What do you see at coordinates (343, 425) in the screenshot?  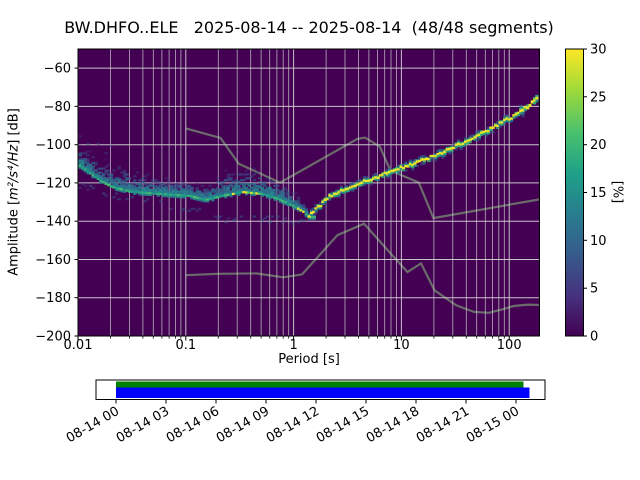 I see `timeline-tick-label: 08-14 15` at bounding box center [343, 425].